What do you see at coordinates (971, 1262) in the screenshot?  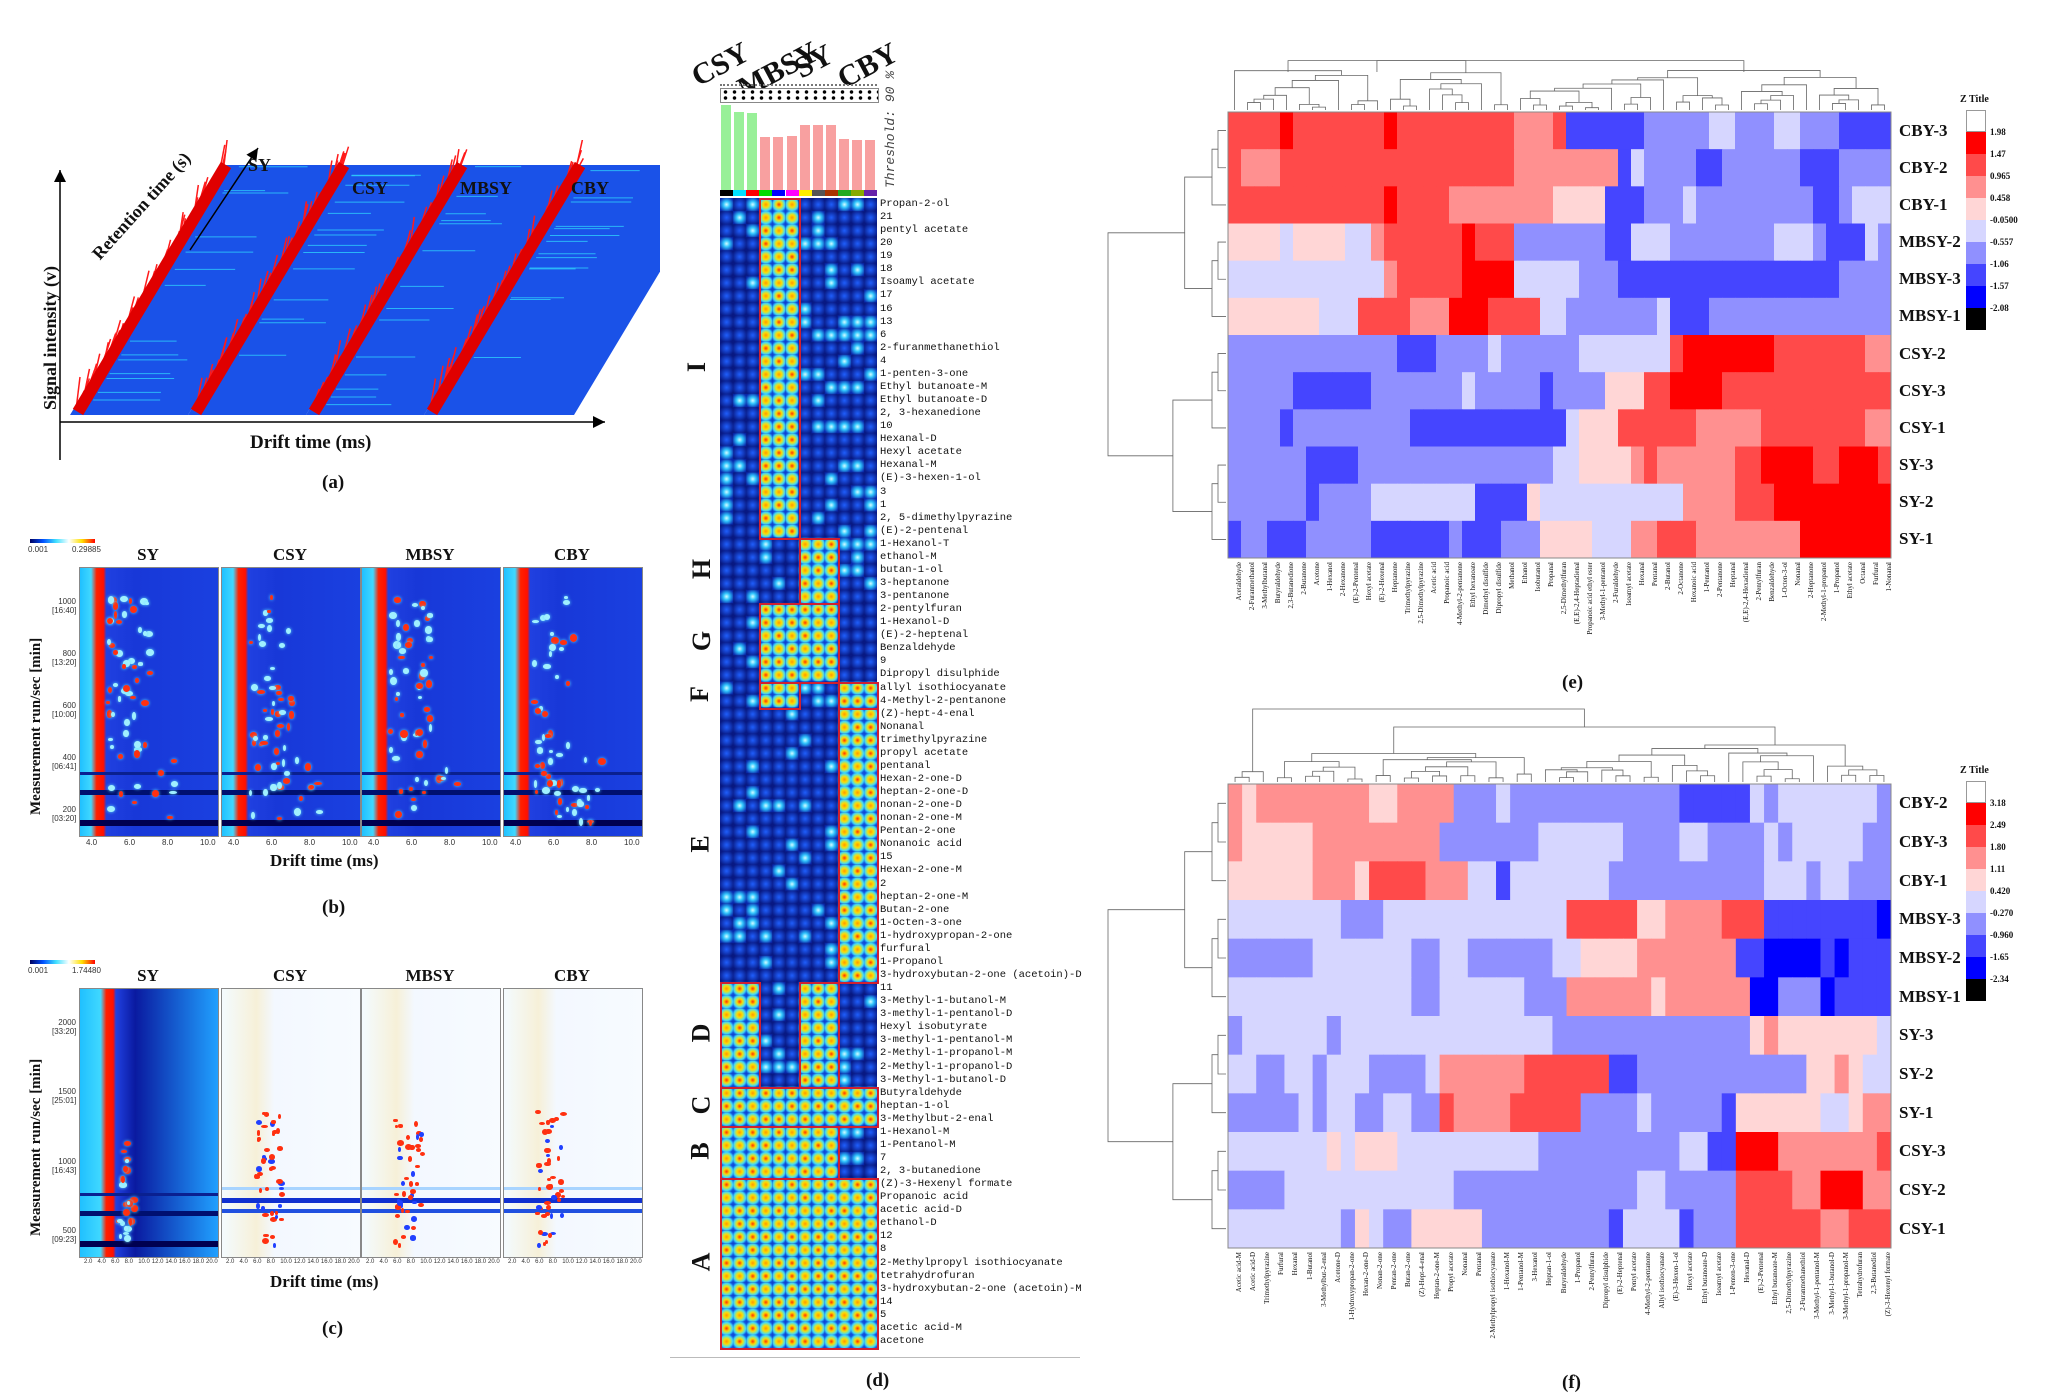 I see `compound-label: 2-Methylpropyl isothiocyanate` at bounding box center [971, 1262].